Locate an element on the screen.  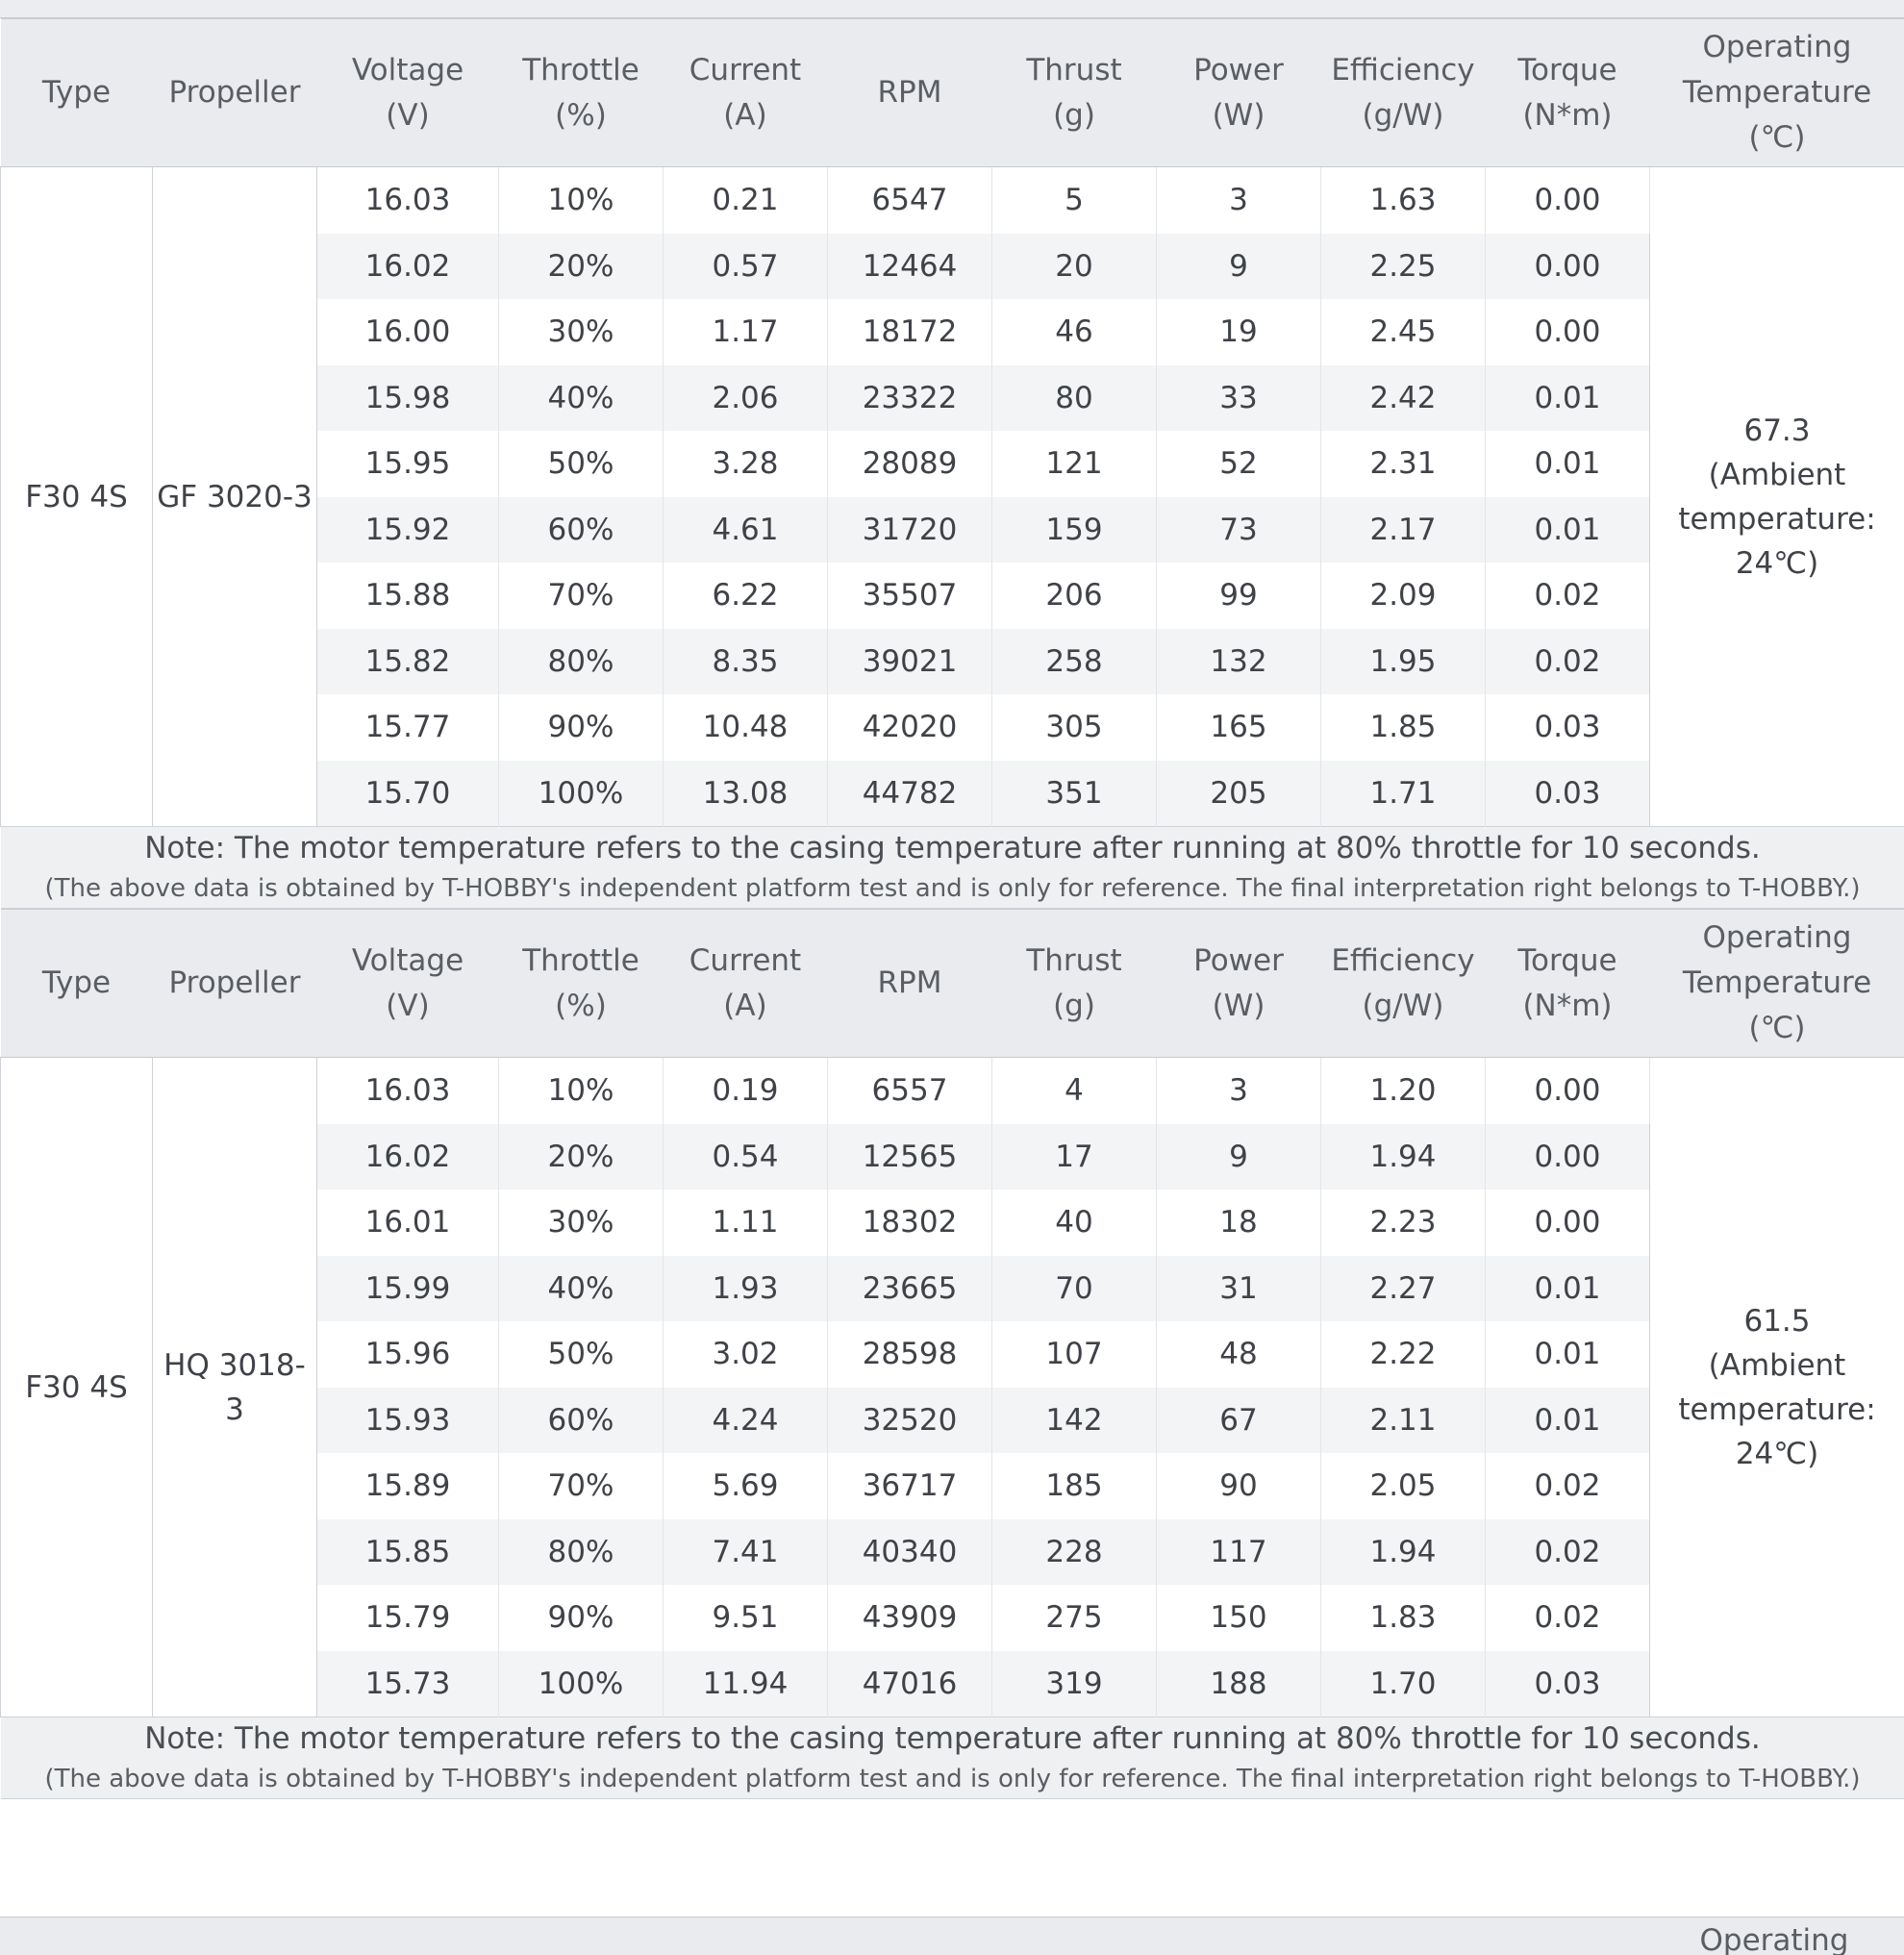
voltage-cell: 16.00 is located at coordinates (407, 332).